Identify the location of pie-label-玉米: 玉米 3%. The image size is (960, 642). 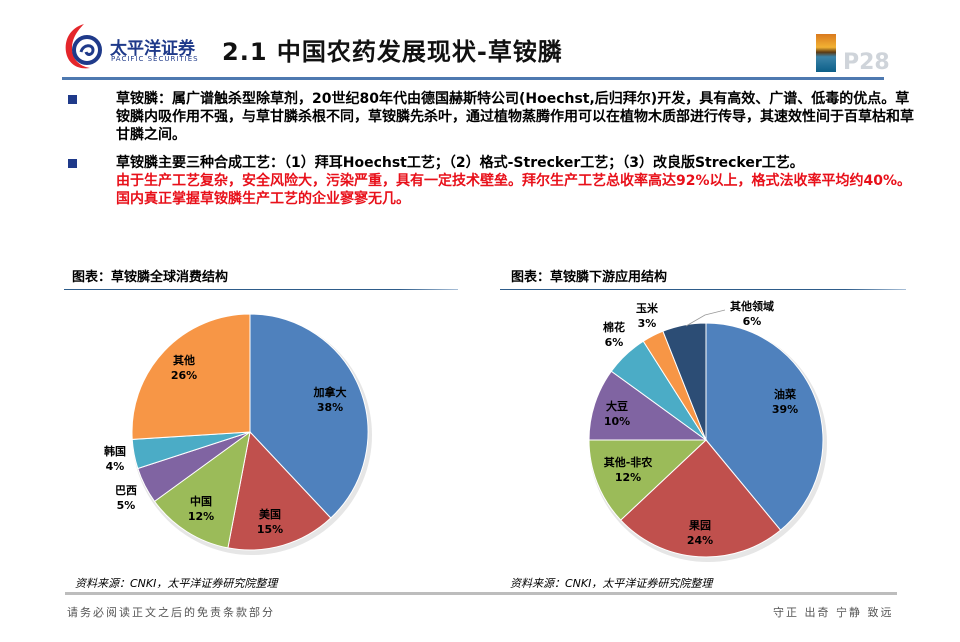
(647, 316).